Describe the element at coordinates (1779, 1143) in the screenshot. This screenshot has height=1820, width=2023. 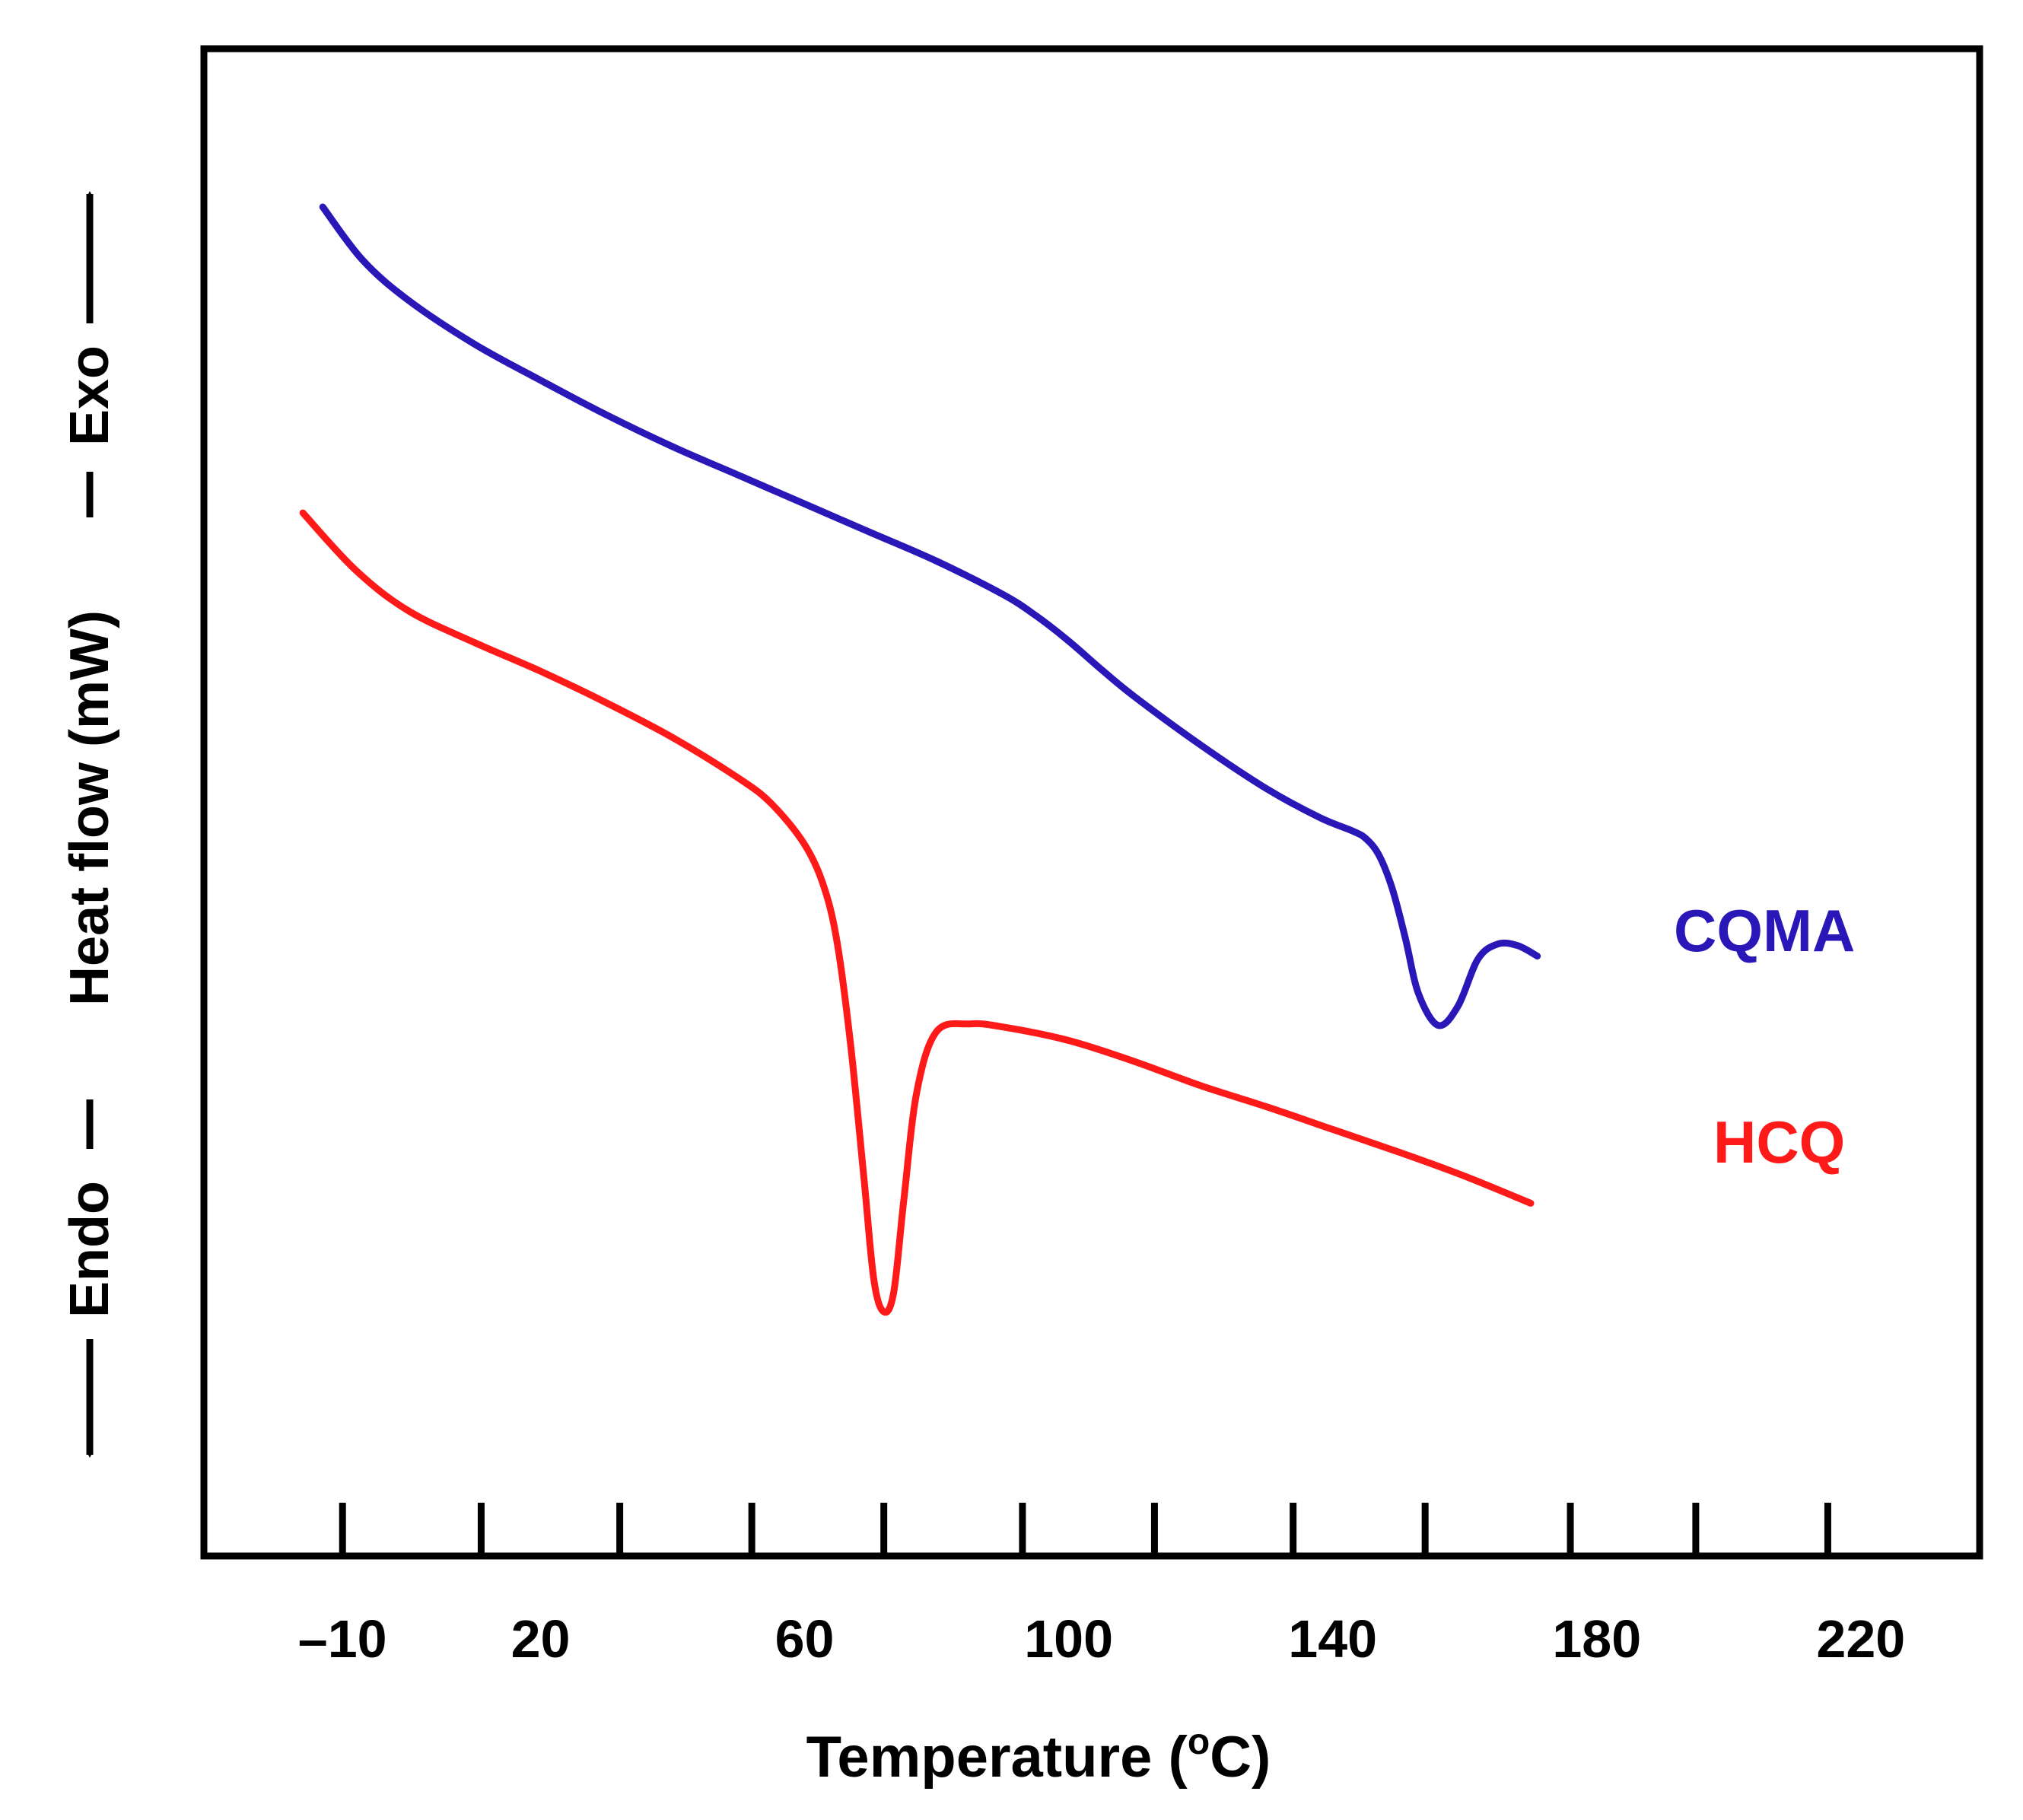
I see `series-label-hcq: HCQ` at that location.